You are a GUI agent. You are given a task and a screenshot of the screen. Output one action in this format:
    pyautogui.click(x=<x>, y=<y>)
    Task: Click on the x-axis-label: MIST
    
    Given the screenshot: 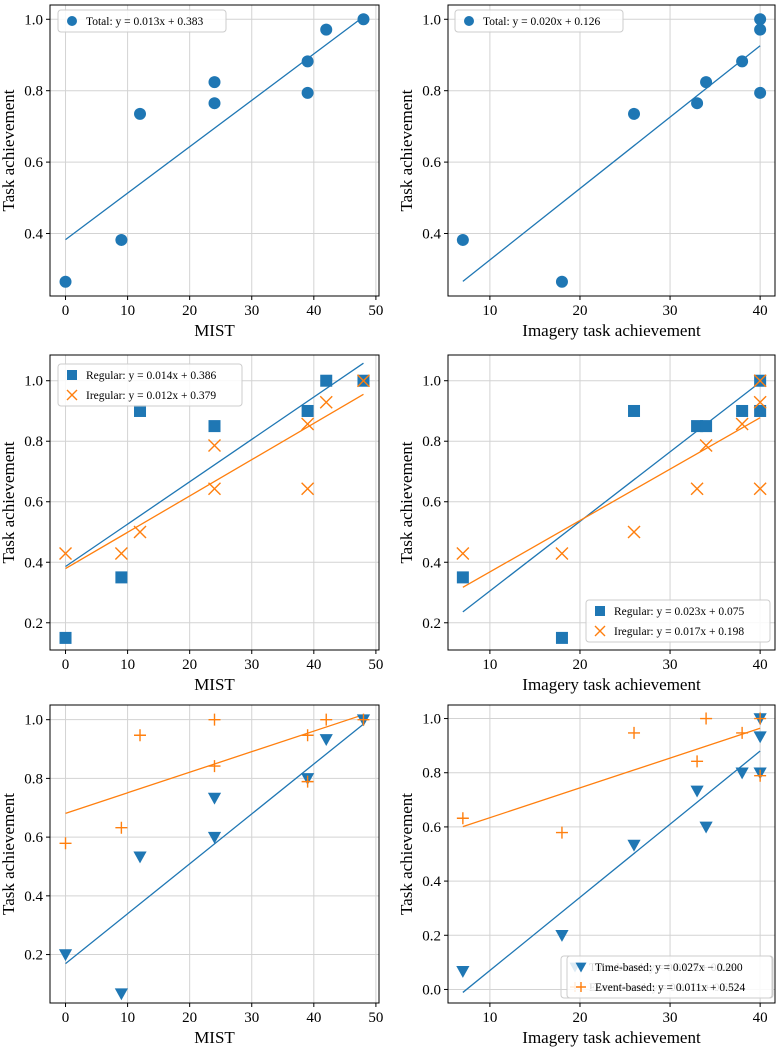 What is the action you would take?
    pyautogui.click(x=214, y=684)
    